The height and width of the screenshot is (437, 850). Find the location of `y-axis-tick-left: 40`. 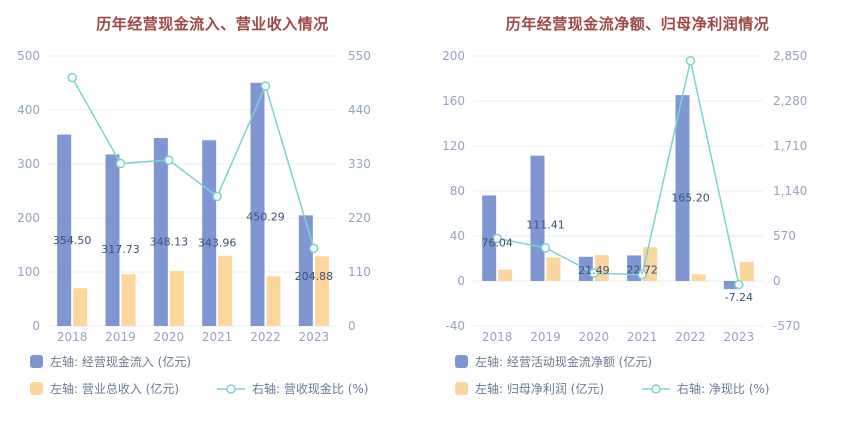

y-axis-tick-left: 40 is located at coordinates (457, 236).